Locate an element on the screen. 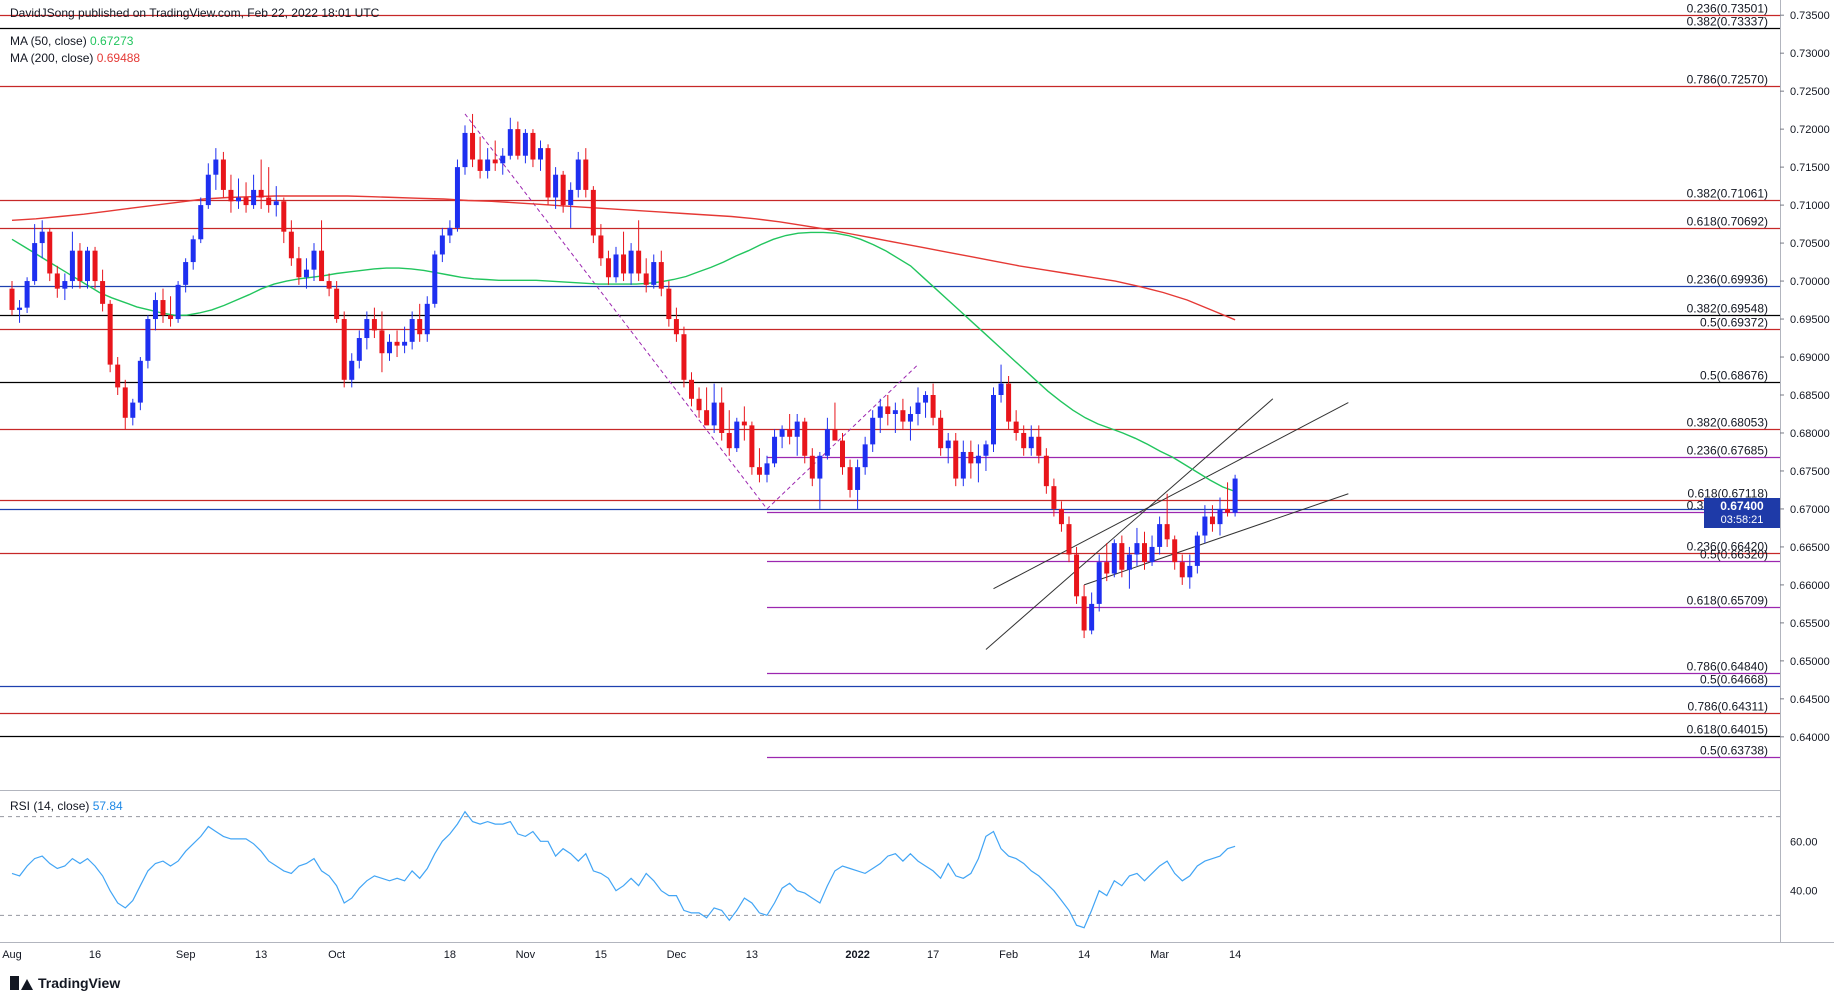 The width and height of the screenshot is (1834, 998). price-tick-label: 0.64000 is located at coordinates (1810, 738).